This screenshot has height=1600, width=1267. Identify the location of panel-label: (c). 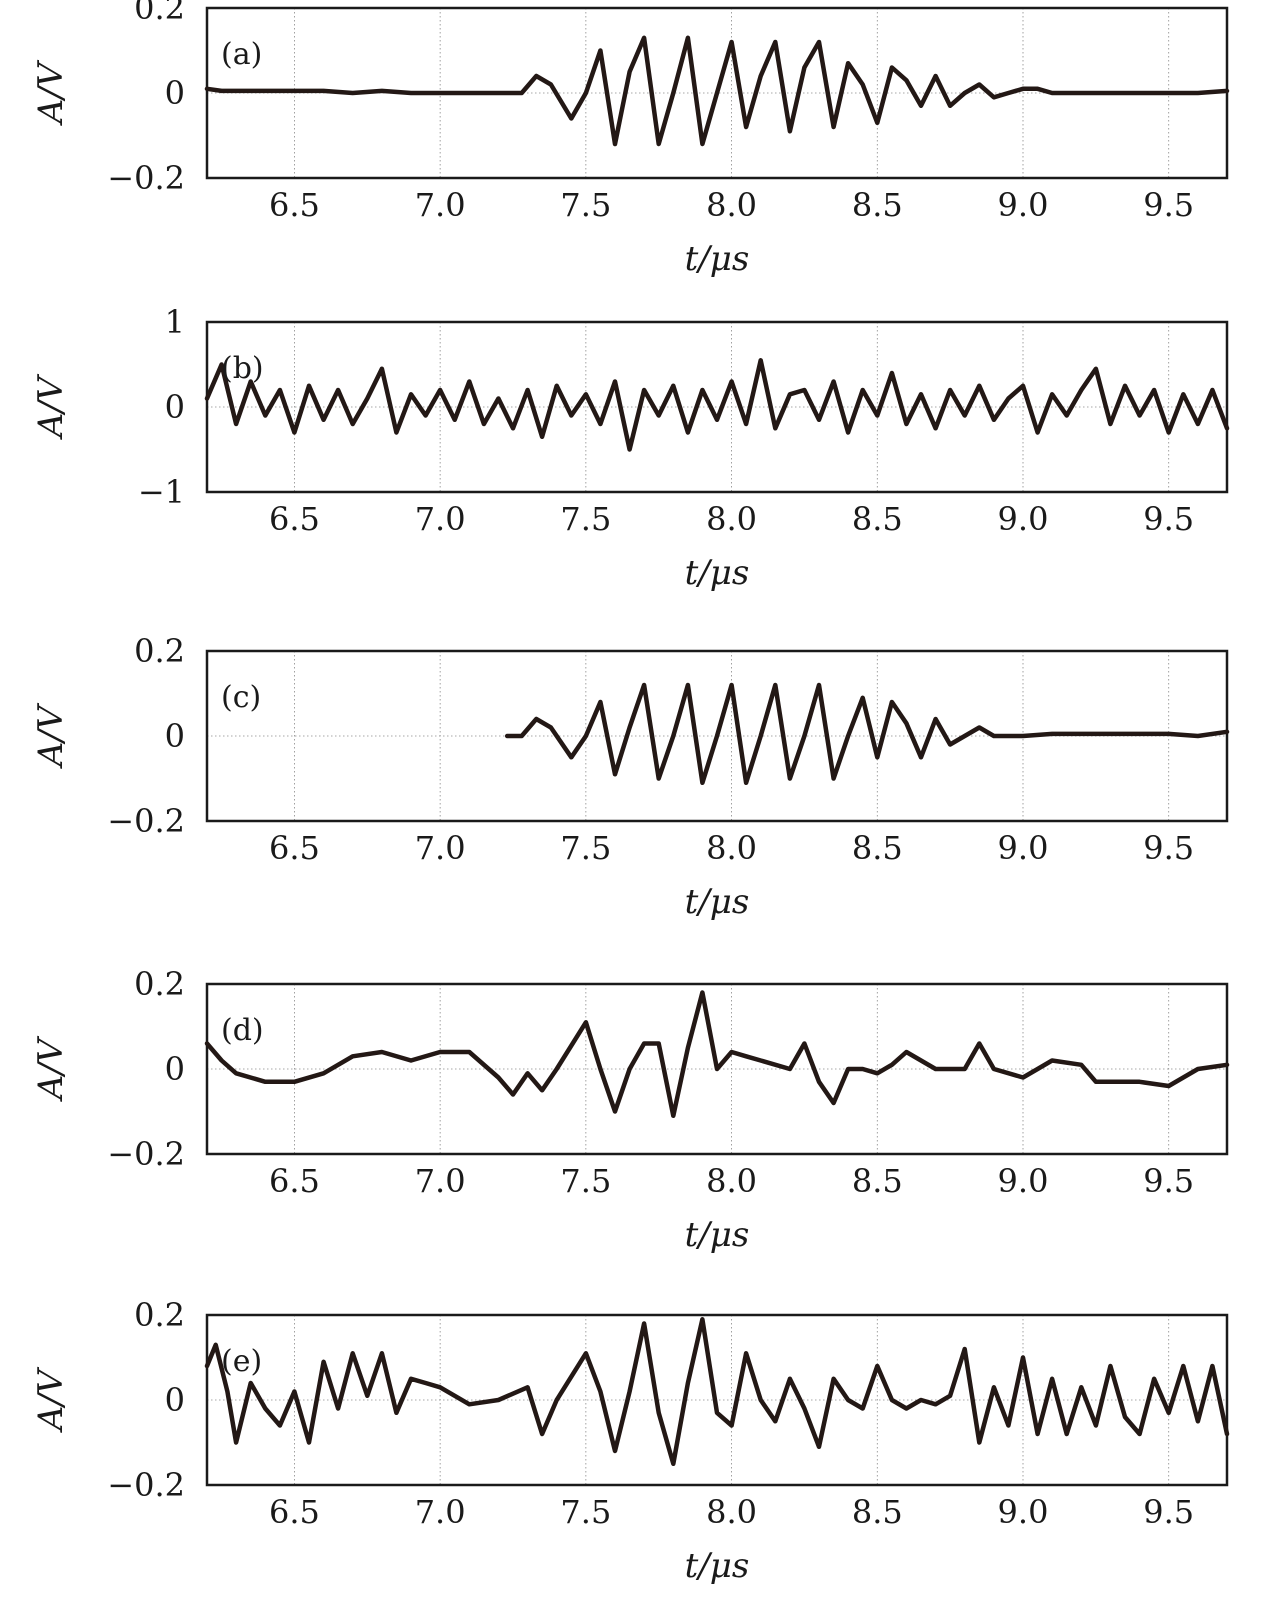
(241, 697).